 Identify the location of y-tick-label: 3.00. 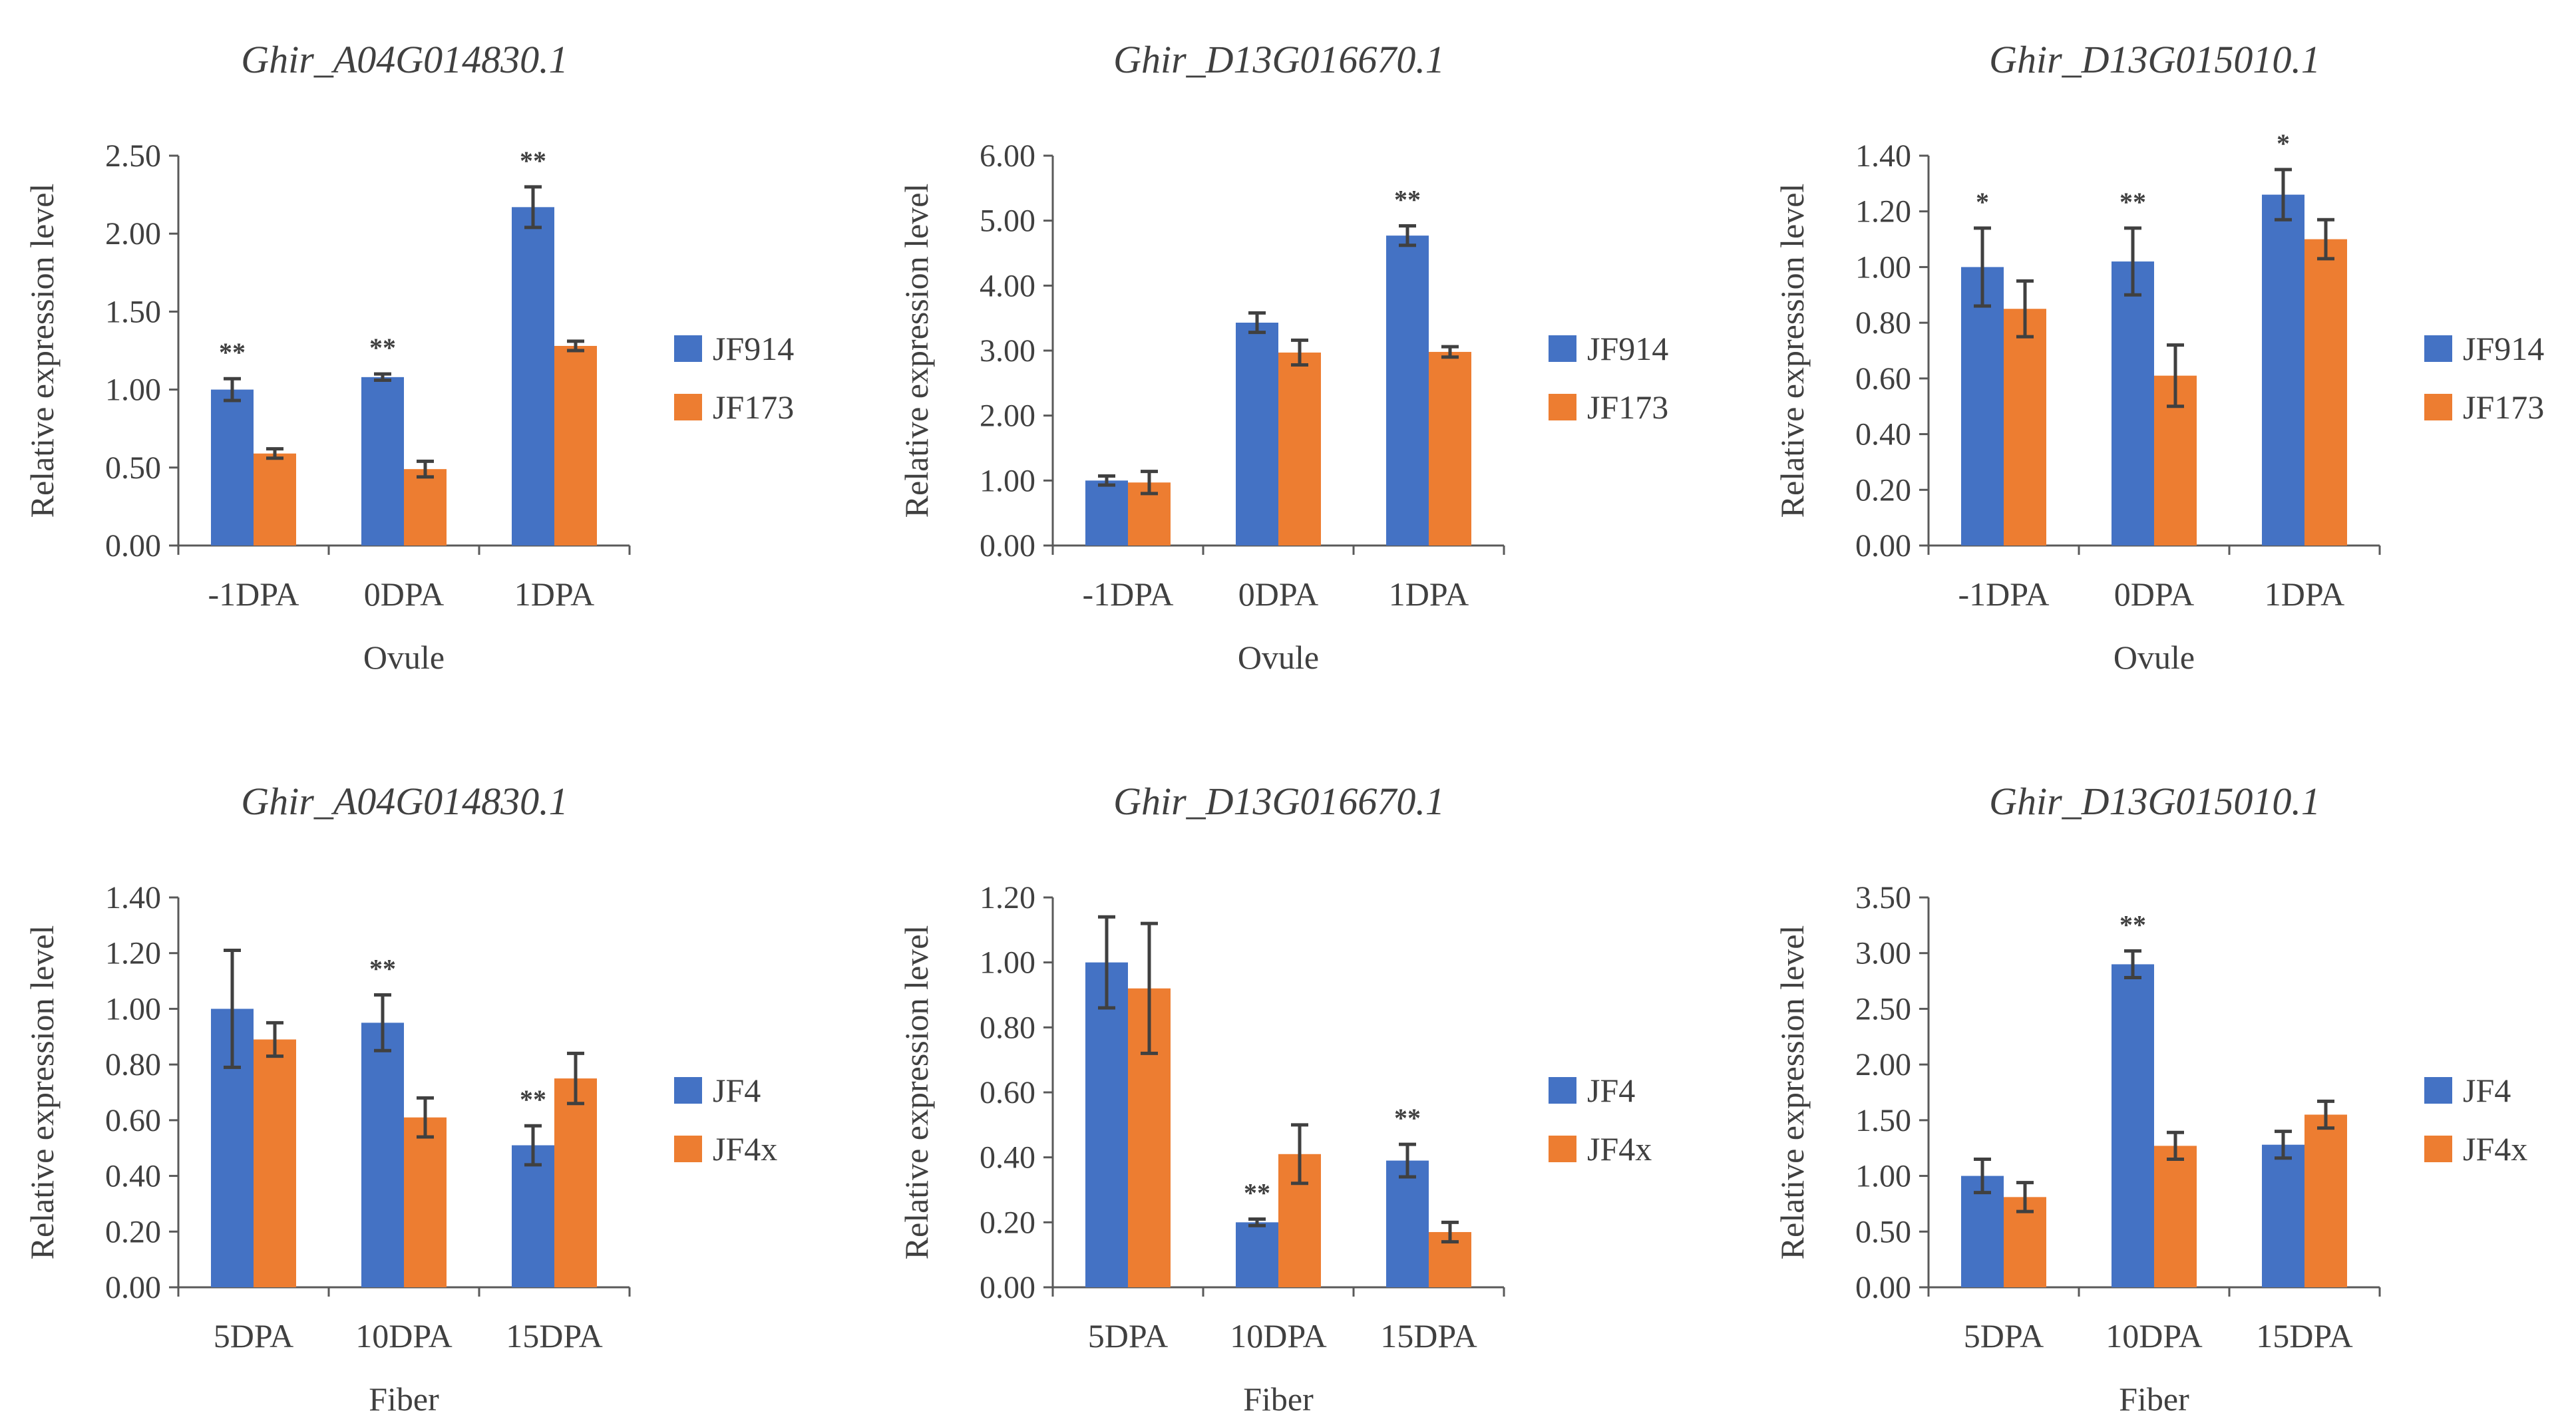
(1883, 953).